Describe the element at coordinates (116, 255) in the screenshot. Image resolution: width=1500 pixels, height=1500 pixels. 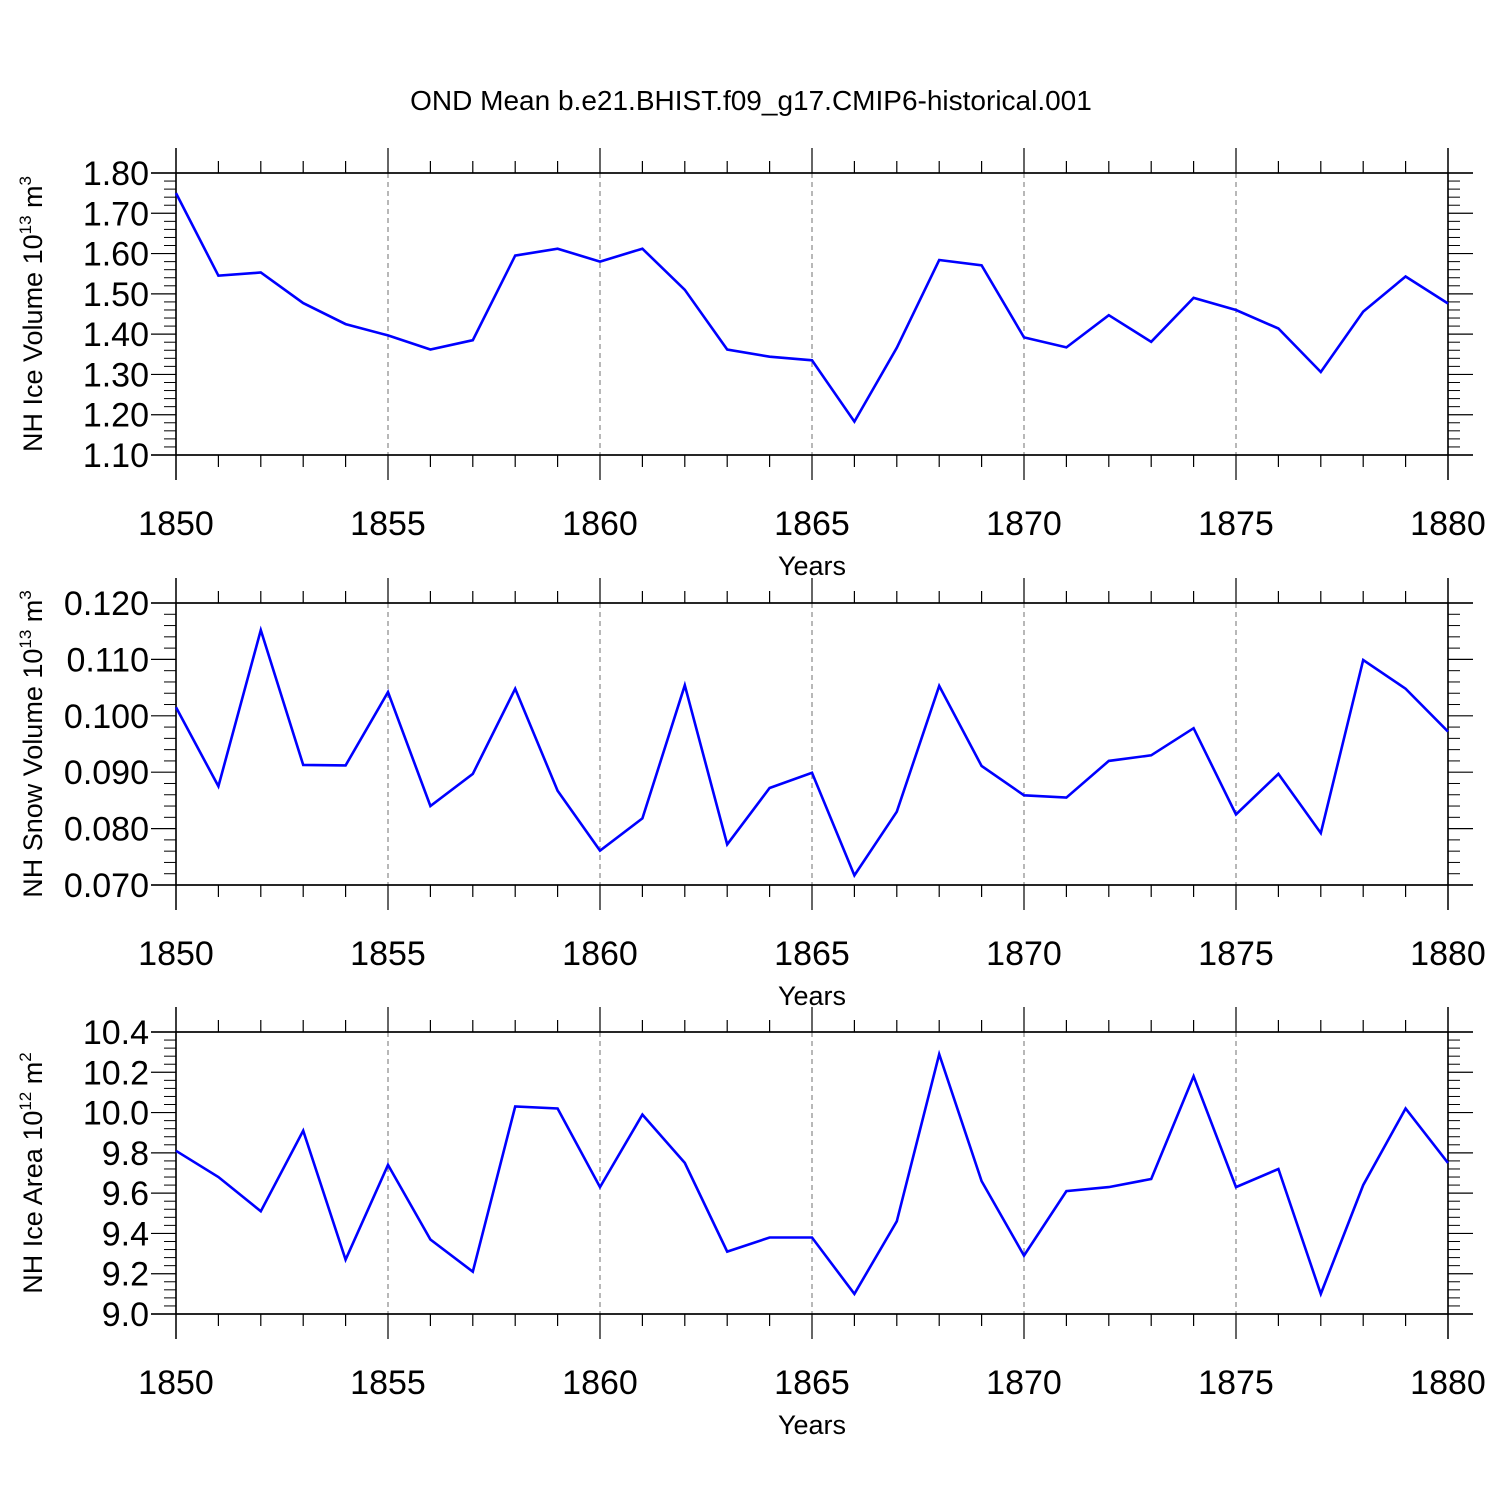
I see `y-tick-label: 1.60` at that location.